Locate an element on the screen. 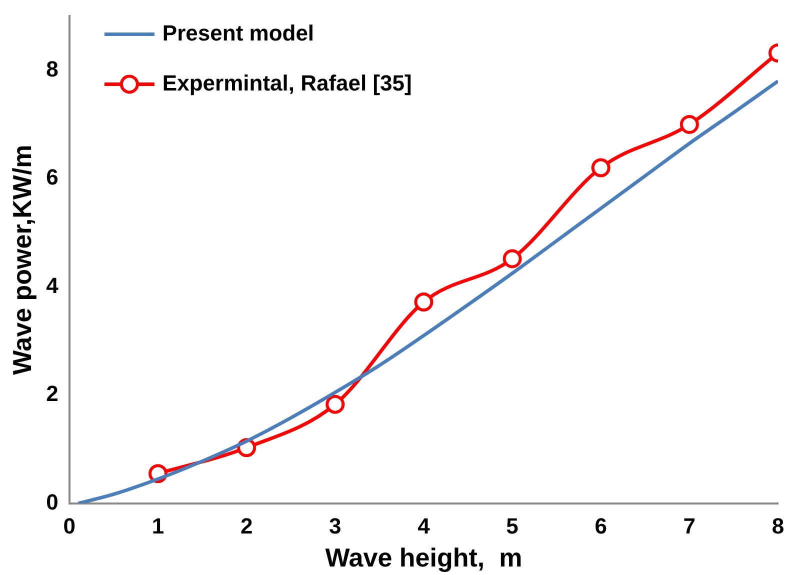 The image size is (792, 575). y-tick-label: 4 is located at coordinates (53, 285).